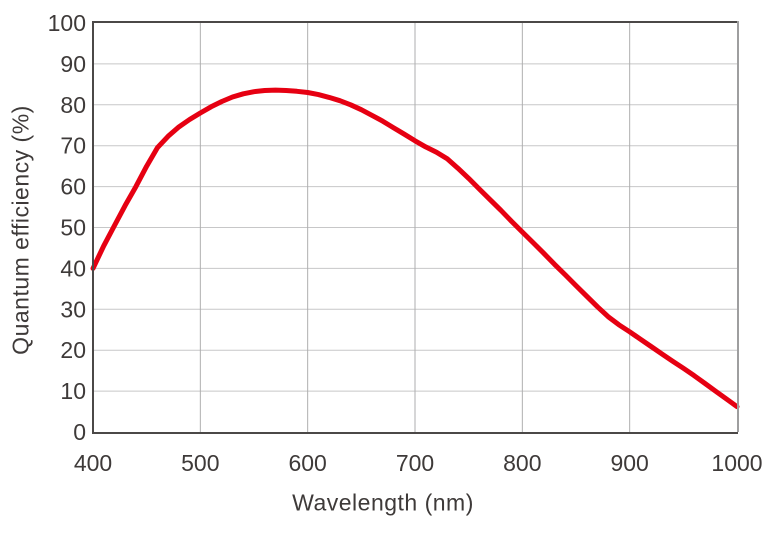  What do you see at coordinates (20, 230) in the screenshot?
I see `y-axis-title: Quantum efficiency (%)` at bounding box center [20, 230].